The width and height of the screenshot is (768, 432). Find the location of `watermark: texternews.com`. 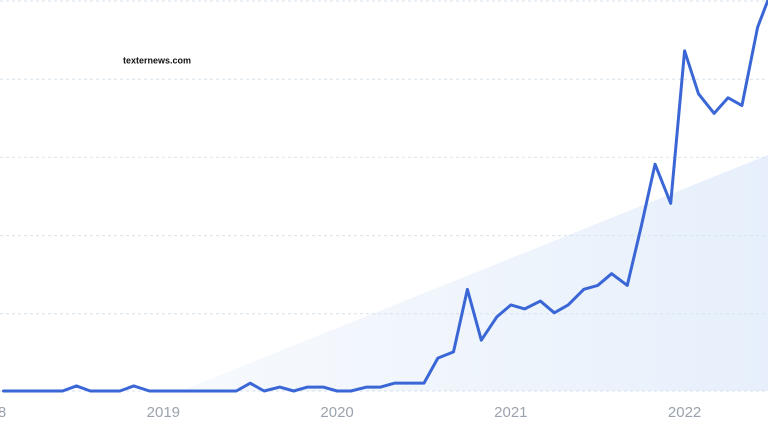

watermark: texternews.com is located at coordinates (157, 60).